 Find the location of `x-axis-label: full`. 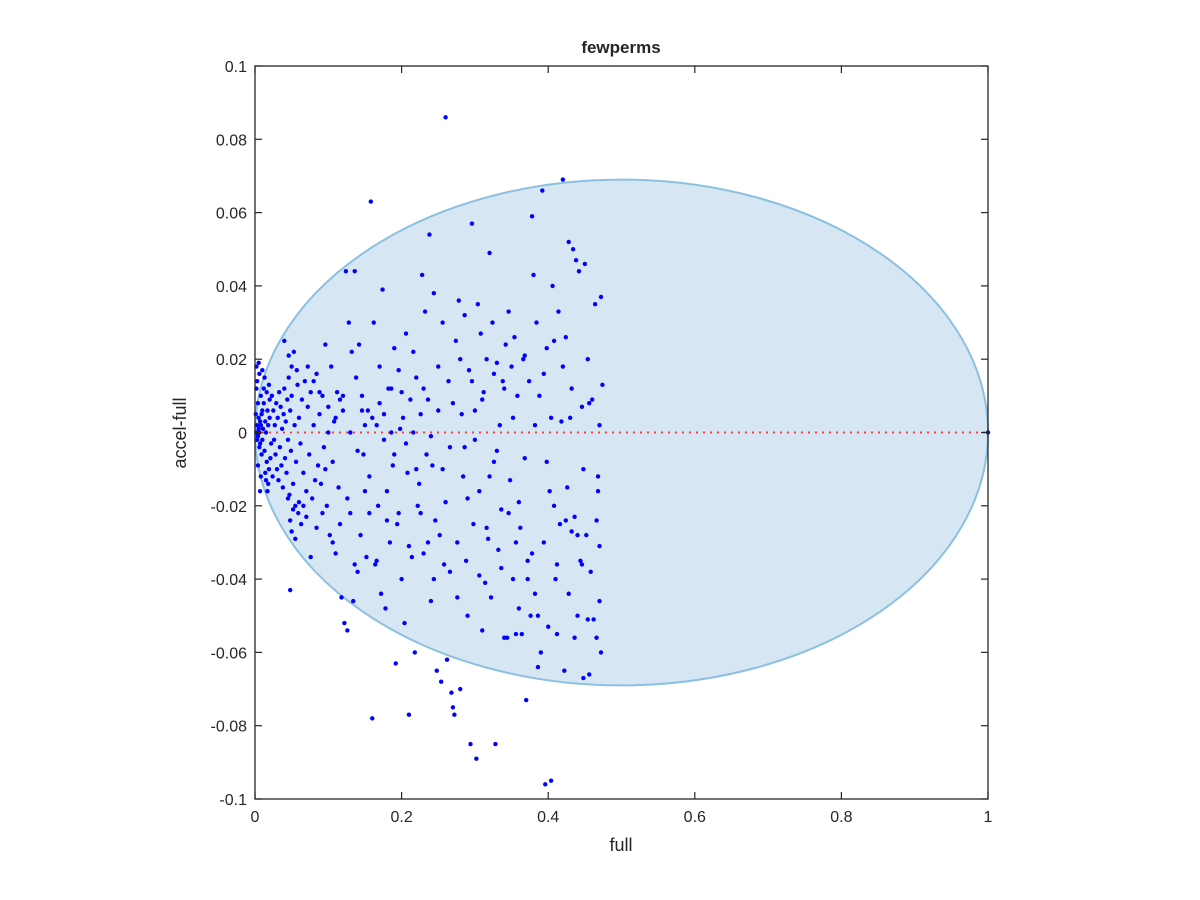

x-axis-label: full is located at coordinates (620, 845).